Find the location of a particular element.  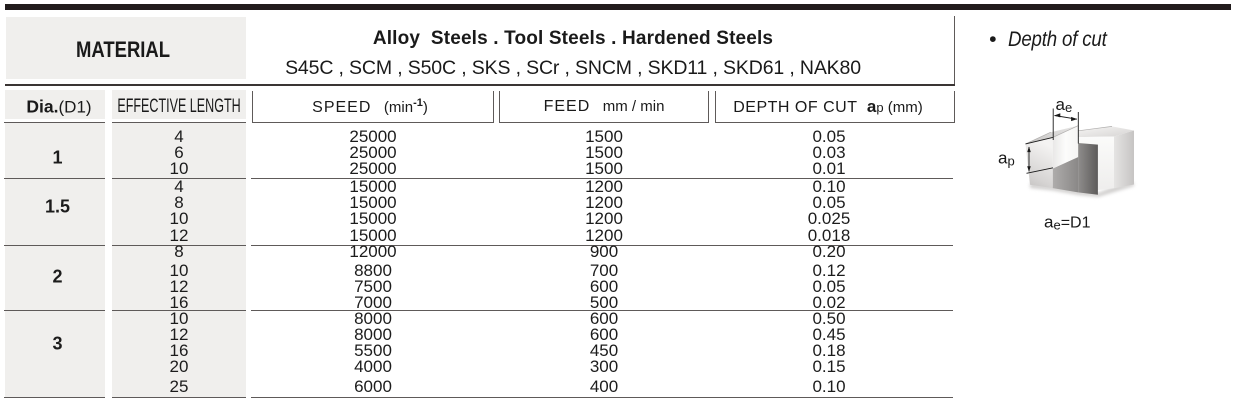

svg-text: ae=D1 is located at coordinates (1067, 223).